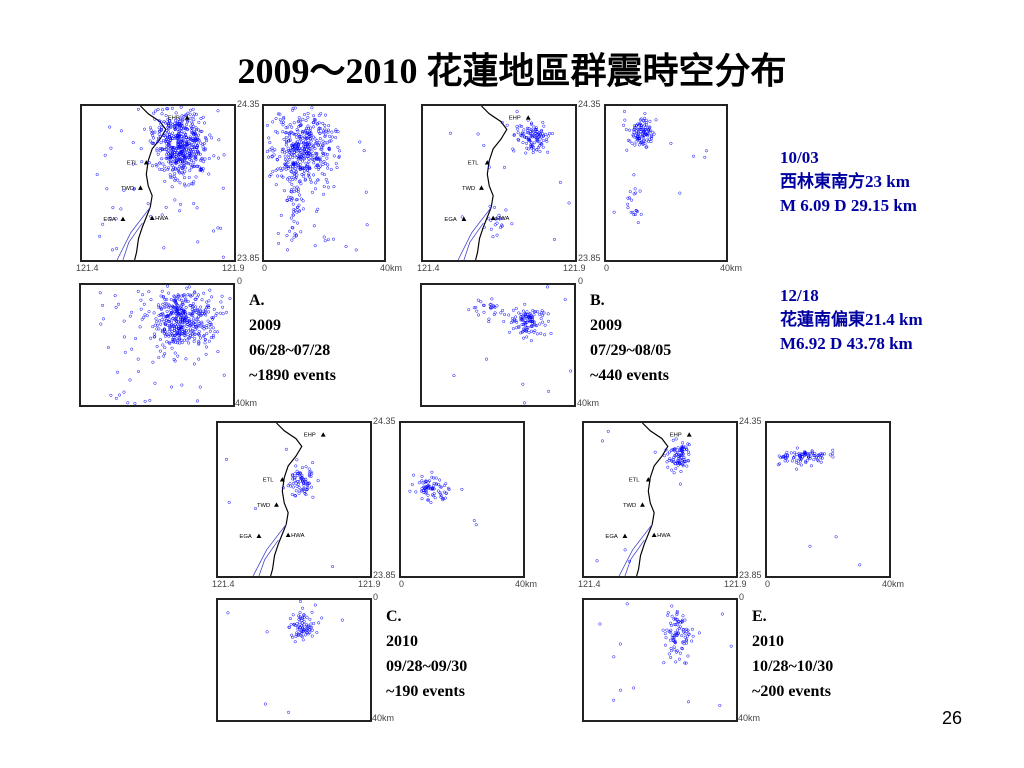 This screenshot has height=768, width=1024. Describe the element at coordinates (750, 575) in the screenshot. I see `lat-bottom-tick: 23.85` at that location.